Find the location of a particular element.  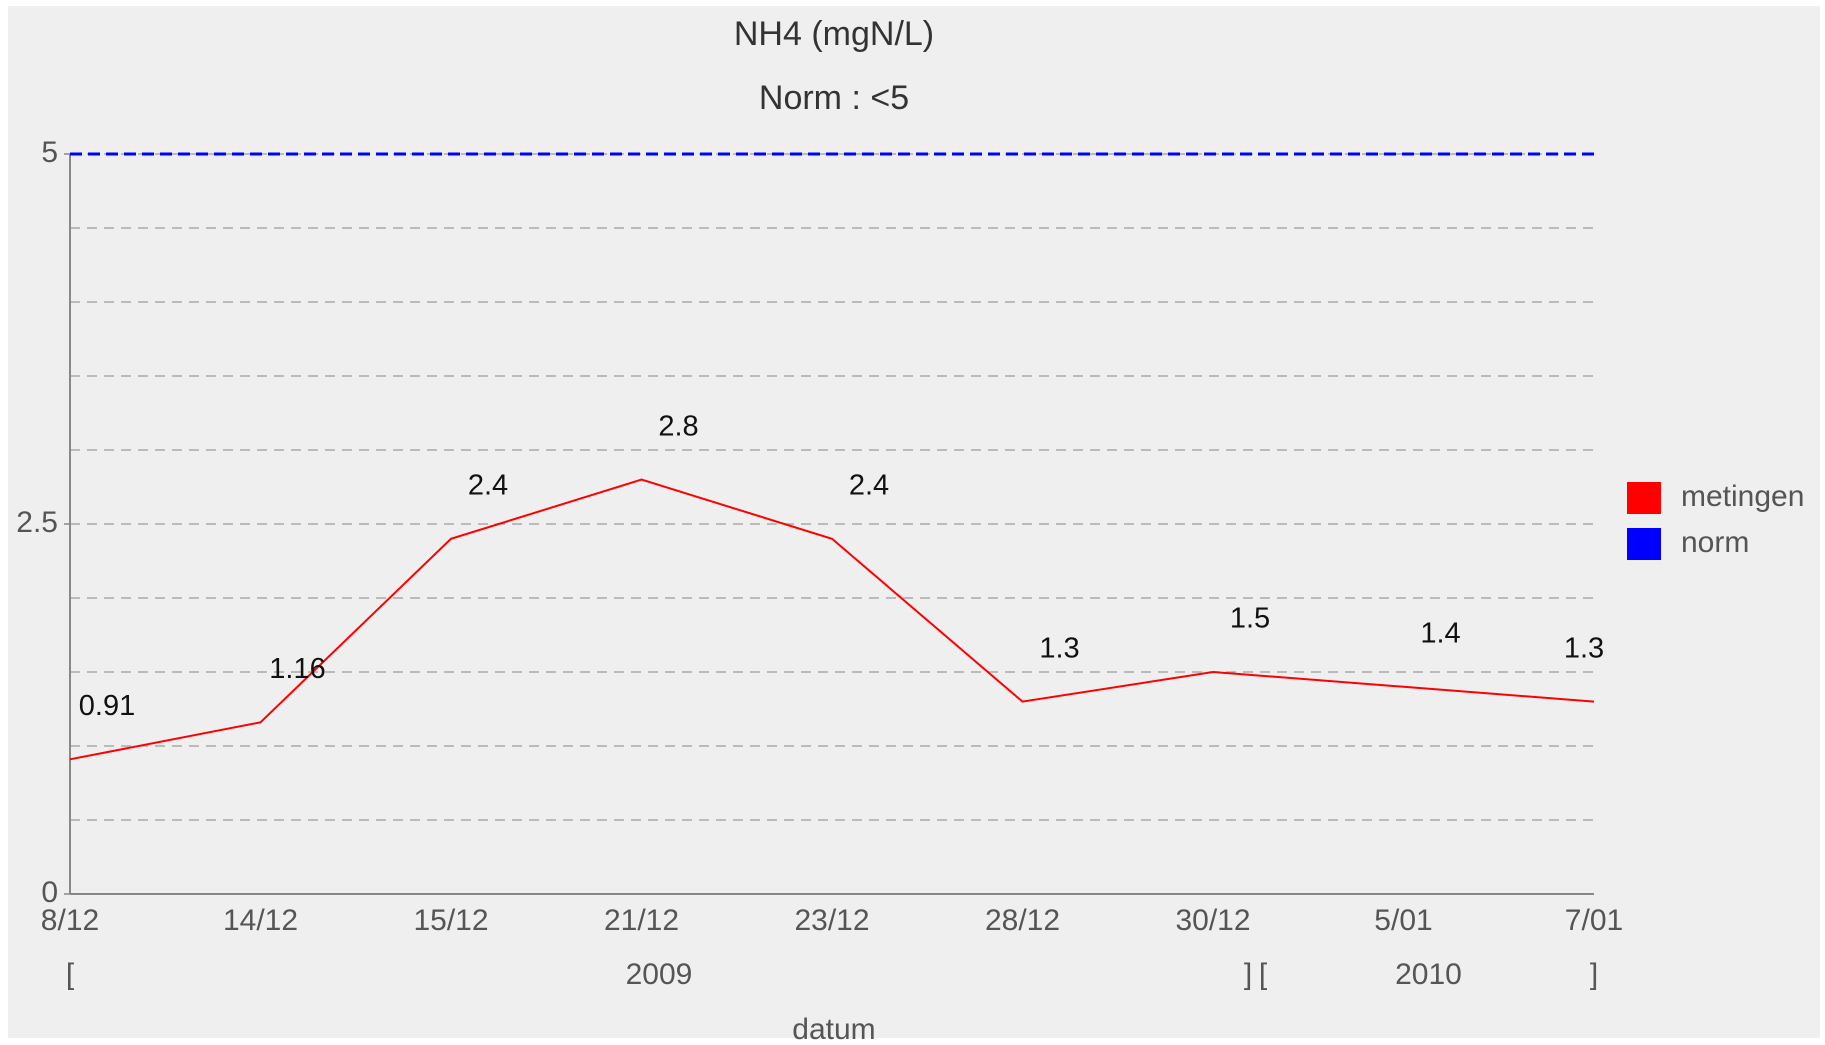

x-tick-label: 14/12 is located at coordinates (260, 920).